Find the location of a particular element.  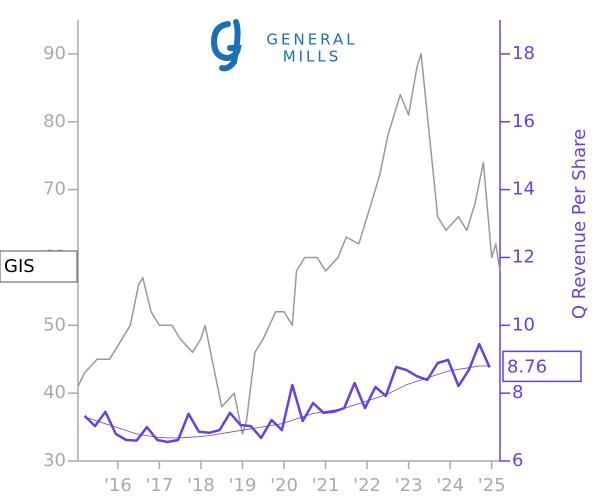

y-tick-label: 70 is located at coordinates (54, 189).